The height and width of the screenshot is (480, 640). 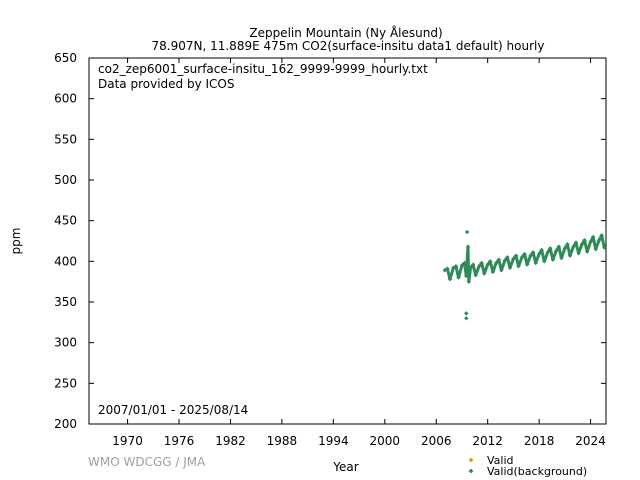 I want to click on y-tick-label: 650, so click(x=65, y=58).